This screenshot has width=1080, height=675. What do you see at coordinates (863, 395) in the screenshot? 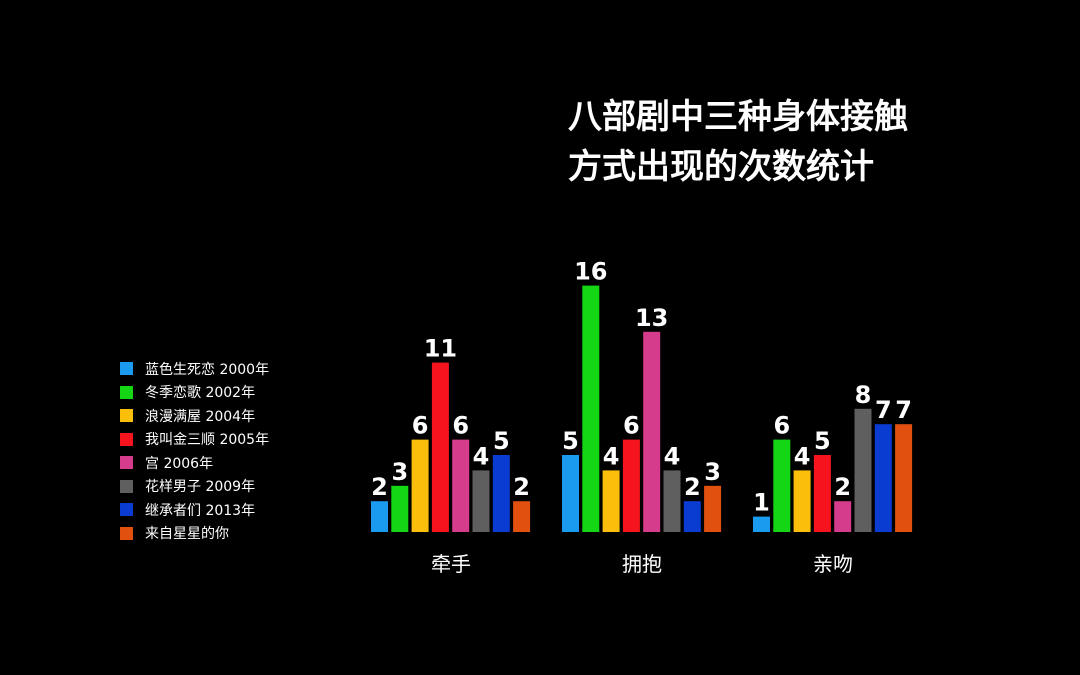
I see `bar-value-label: 8` at bounding box center [863, 395].